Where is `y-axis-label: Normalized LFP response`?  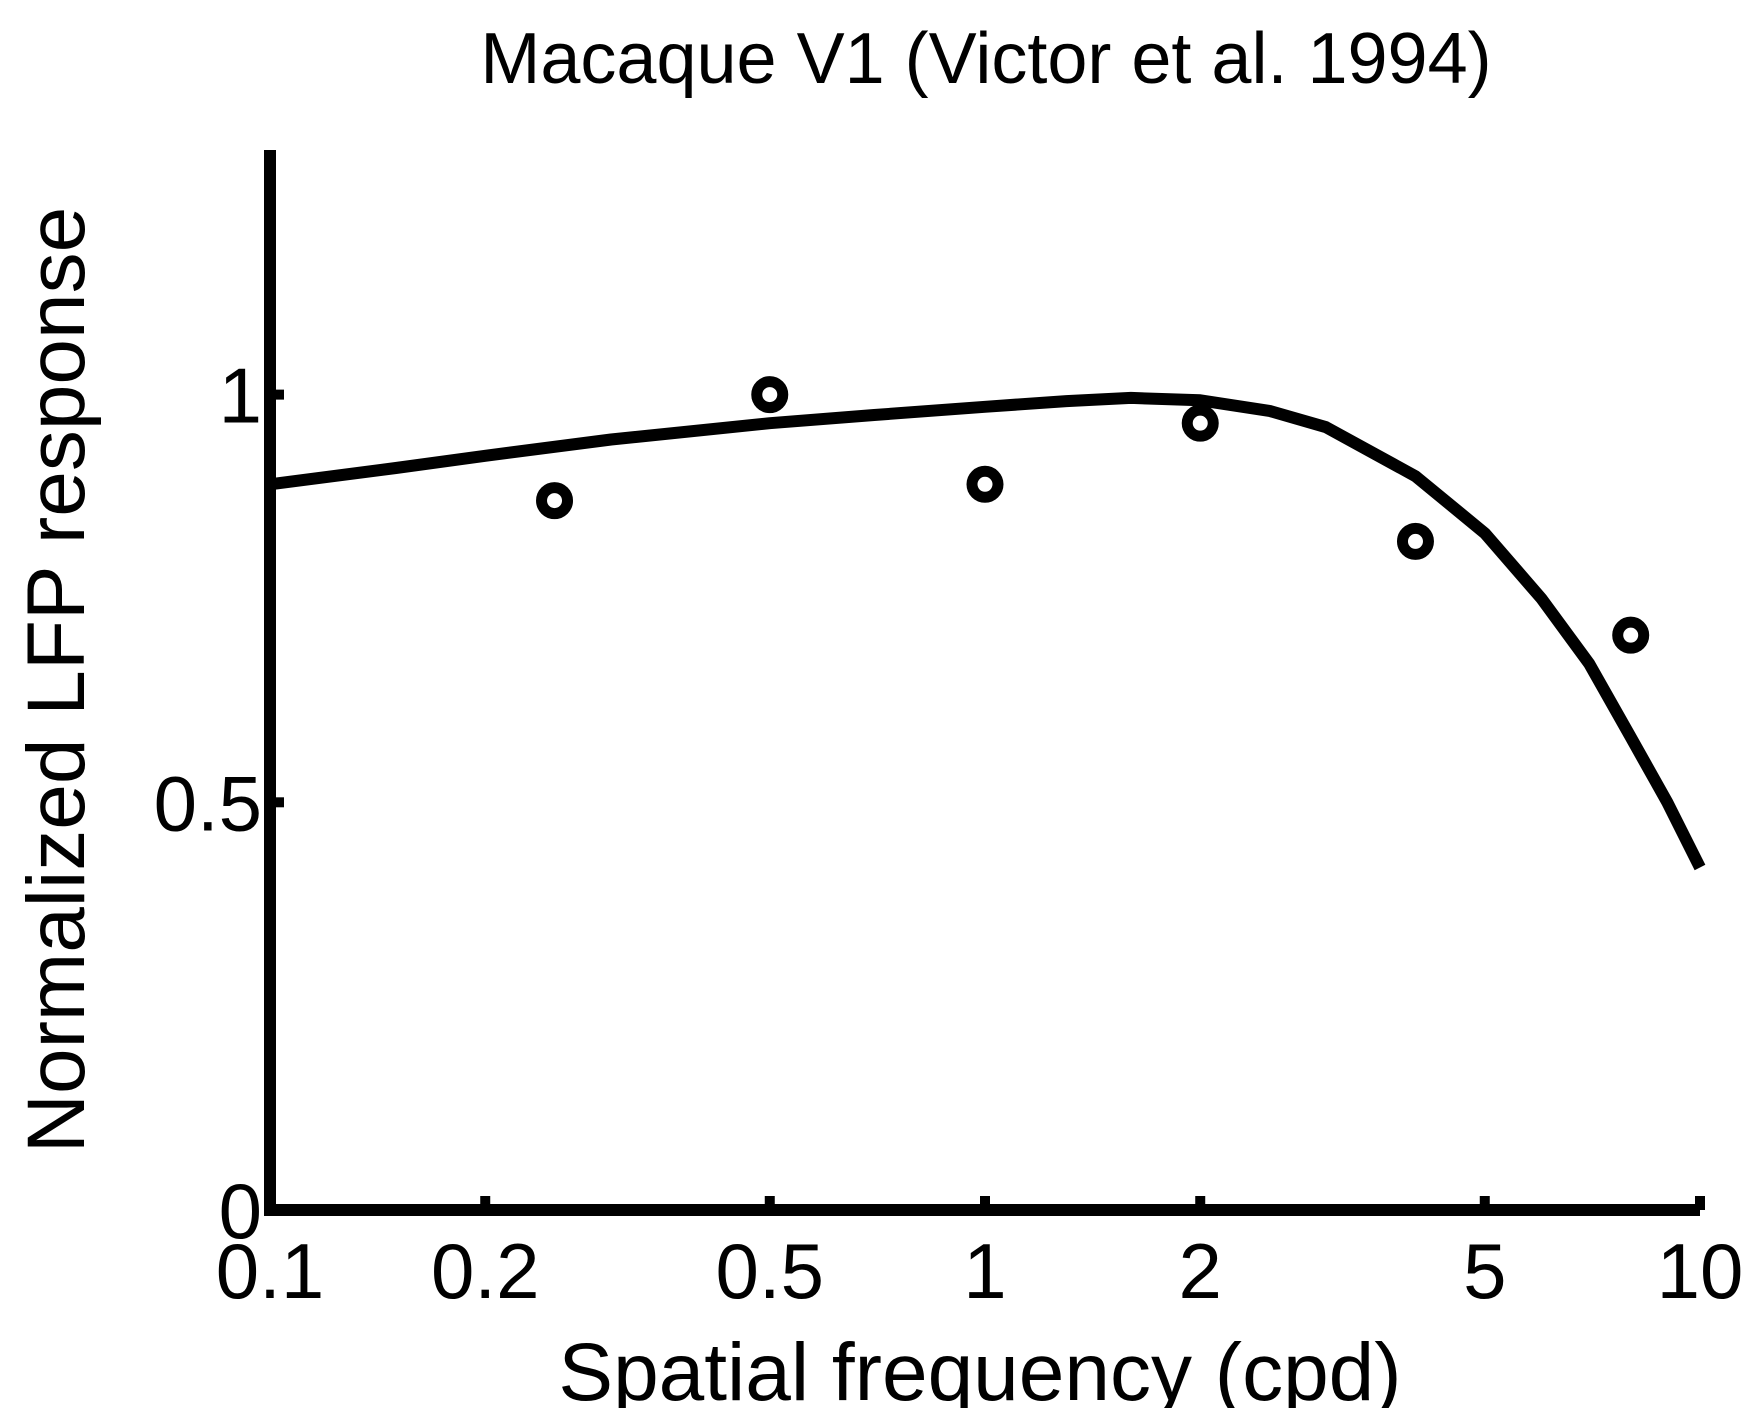 y-axis-label: Normalized LFP response is located at coordinates (56, 680).